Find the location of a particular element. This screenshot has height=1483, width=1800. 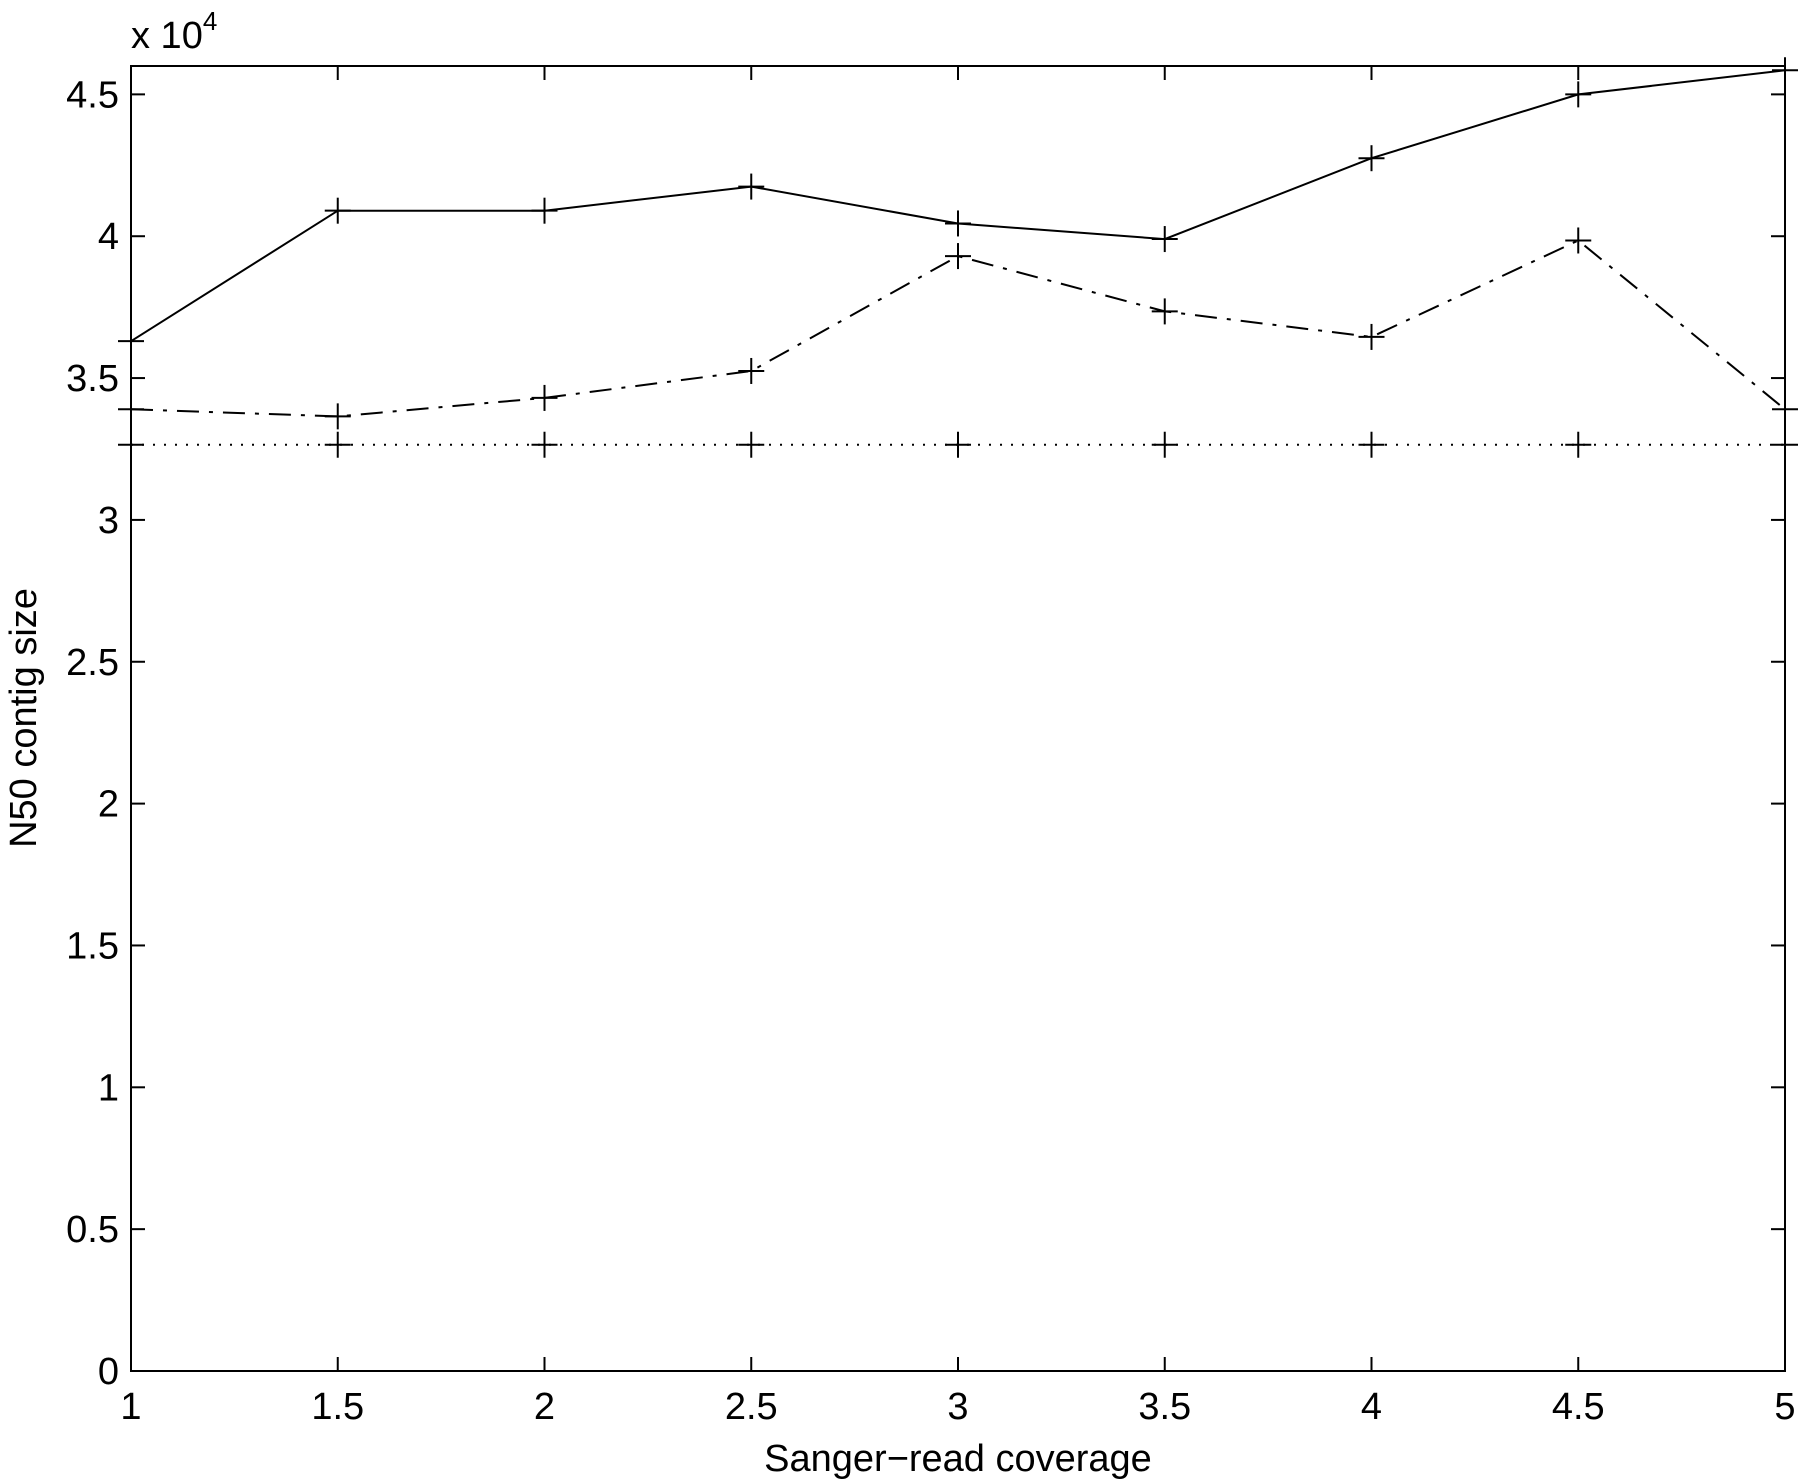

x-tick-label: 4.5 is located at coordinates (1578, 1407).